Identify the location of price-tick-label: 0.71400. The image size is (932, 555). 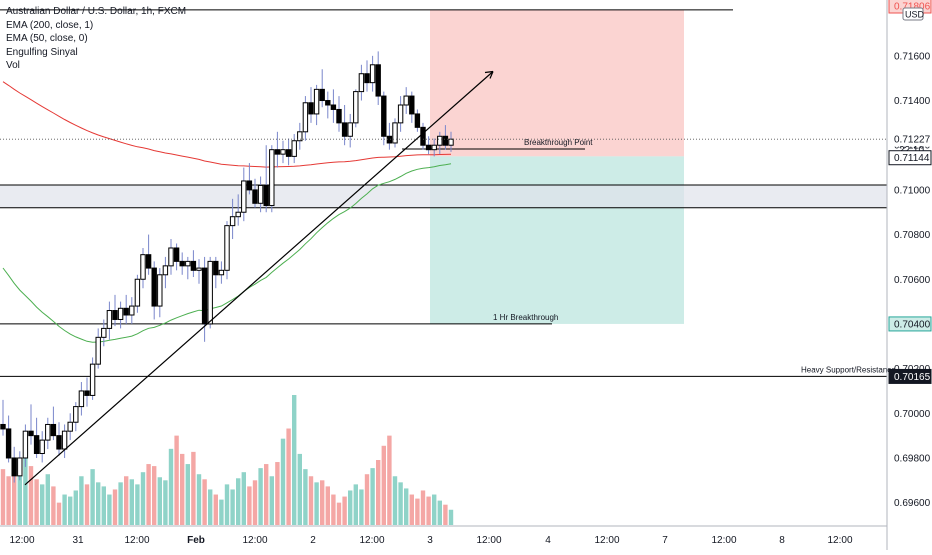
(912, 101).